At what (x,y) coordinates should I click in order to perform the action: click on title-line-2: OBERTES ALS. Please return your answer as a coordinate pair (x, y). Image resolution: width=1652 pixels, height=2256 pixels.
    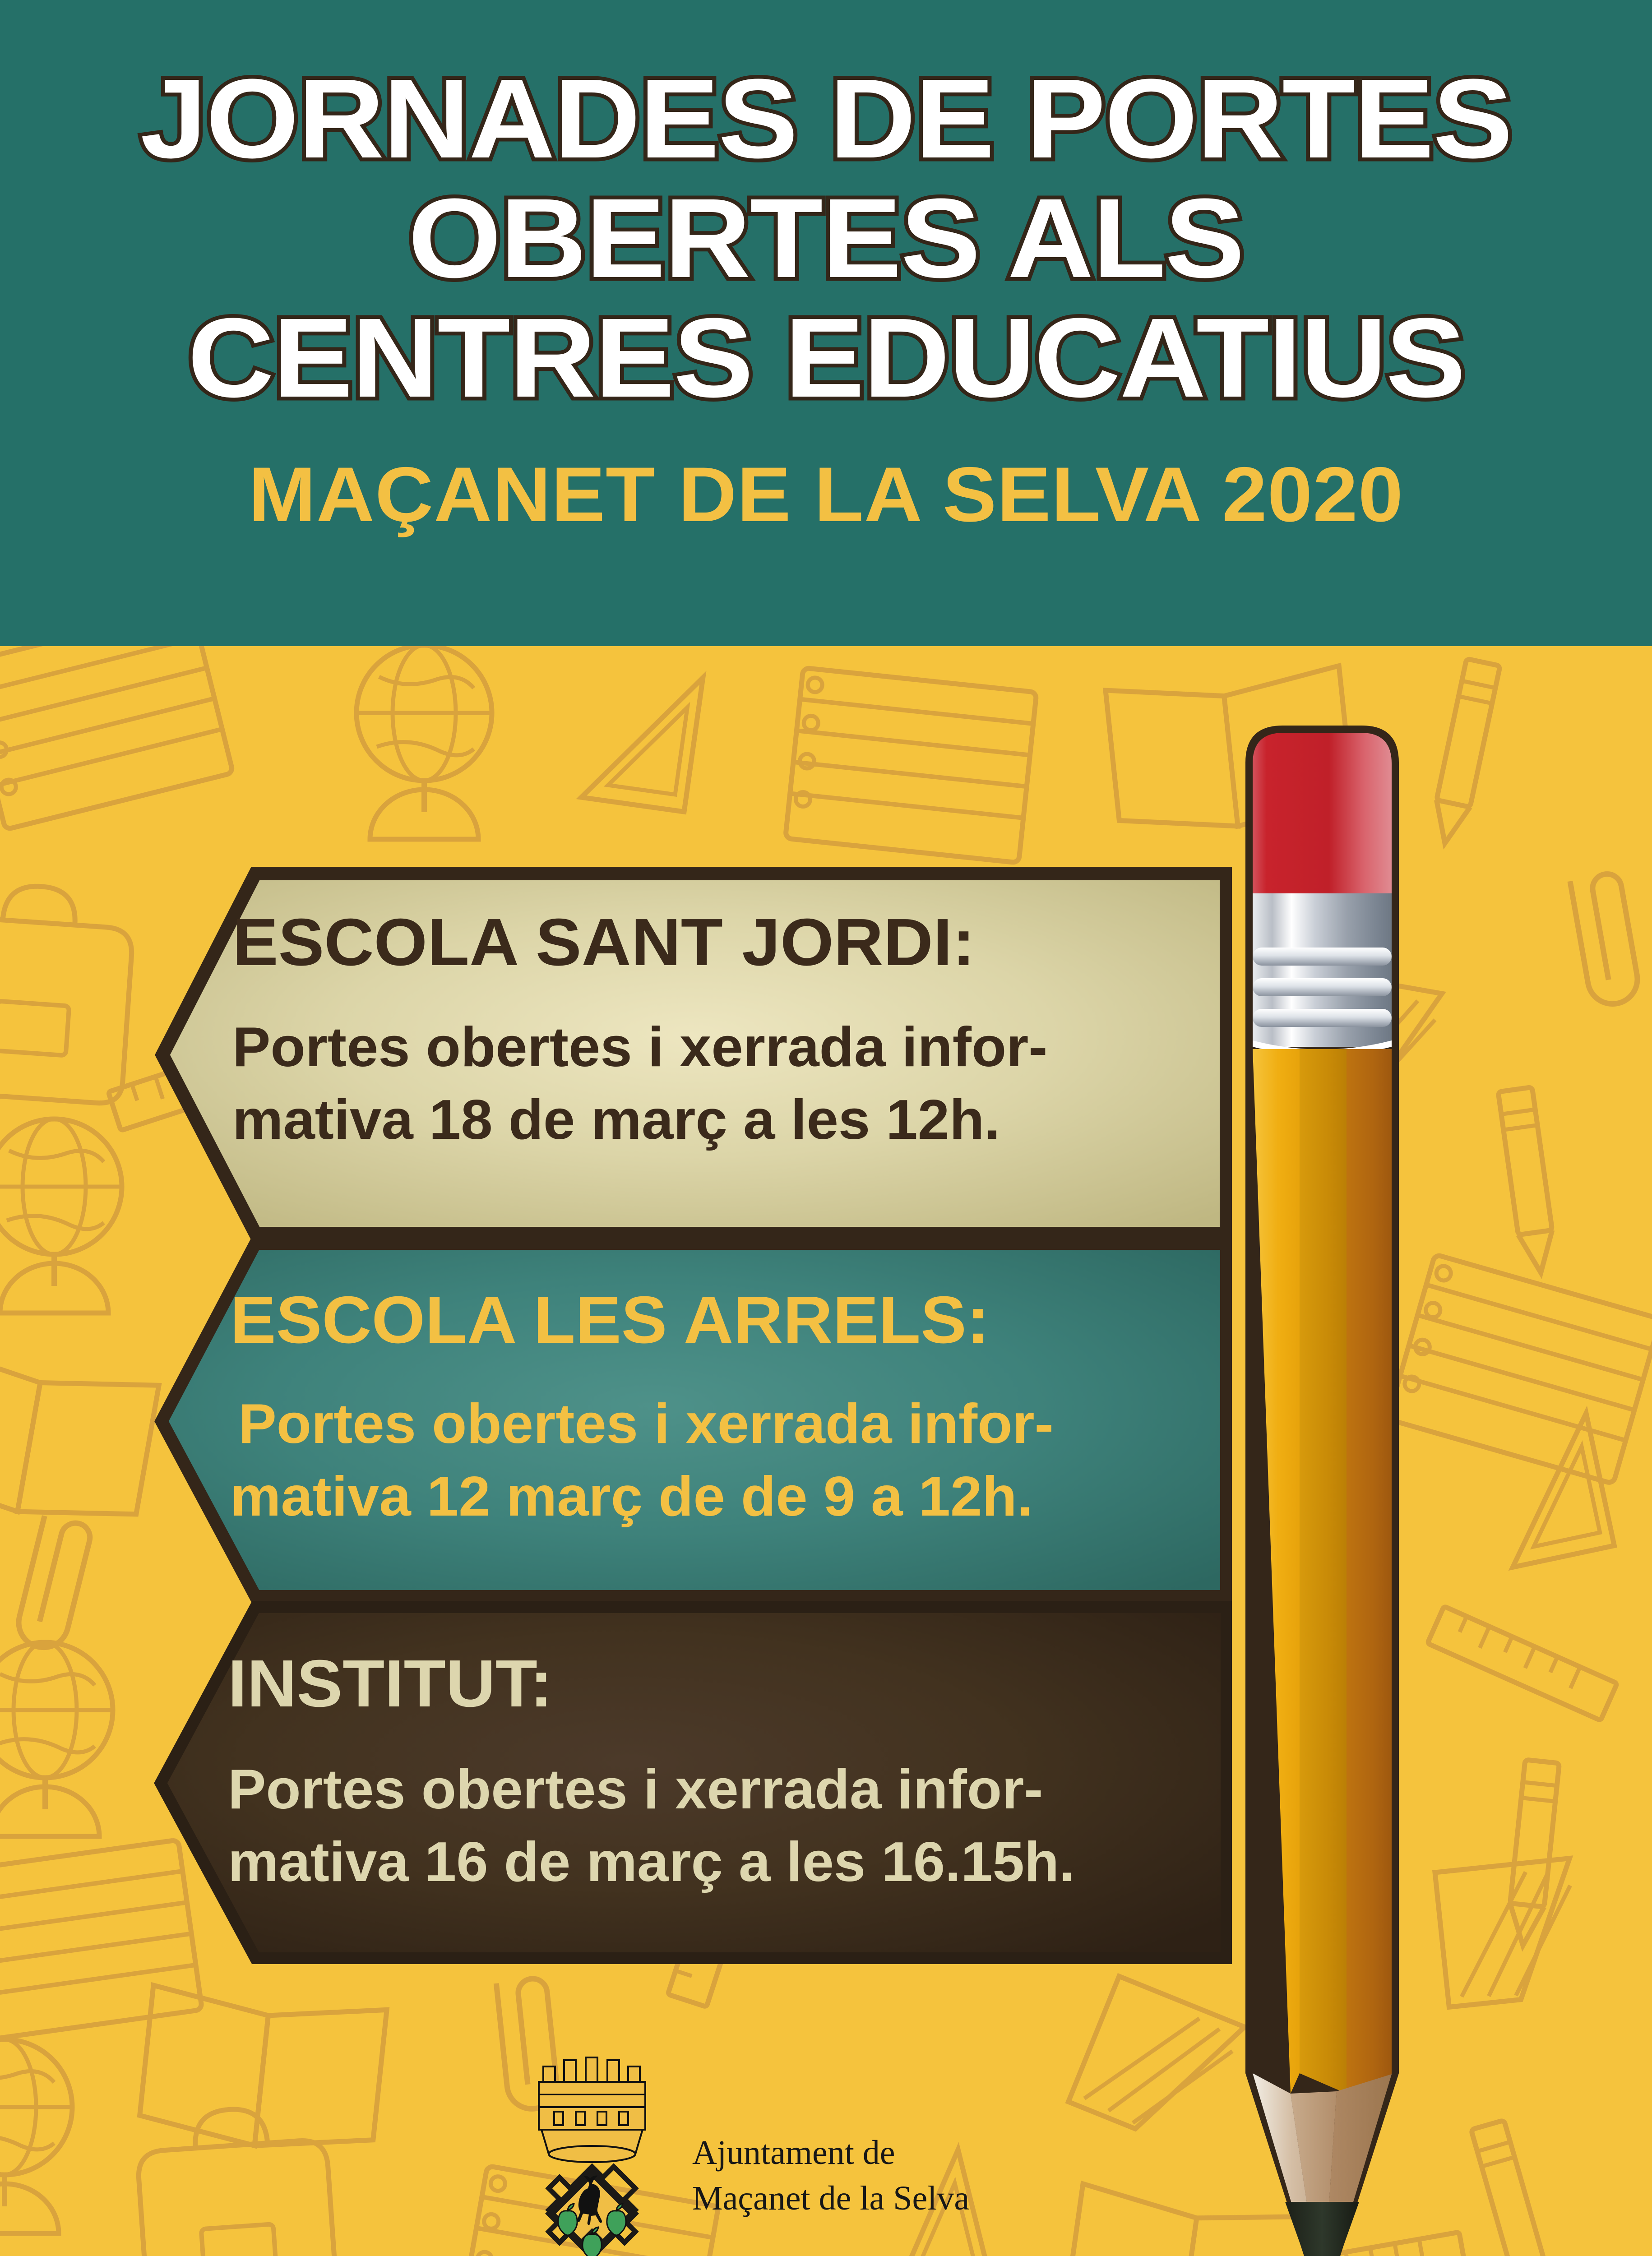
    Looking at the image, I should click on (826, 238).